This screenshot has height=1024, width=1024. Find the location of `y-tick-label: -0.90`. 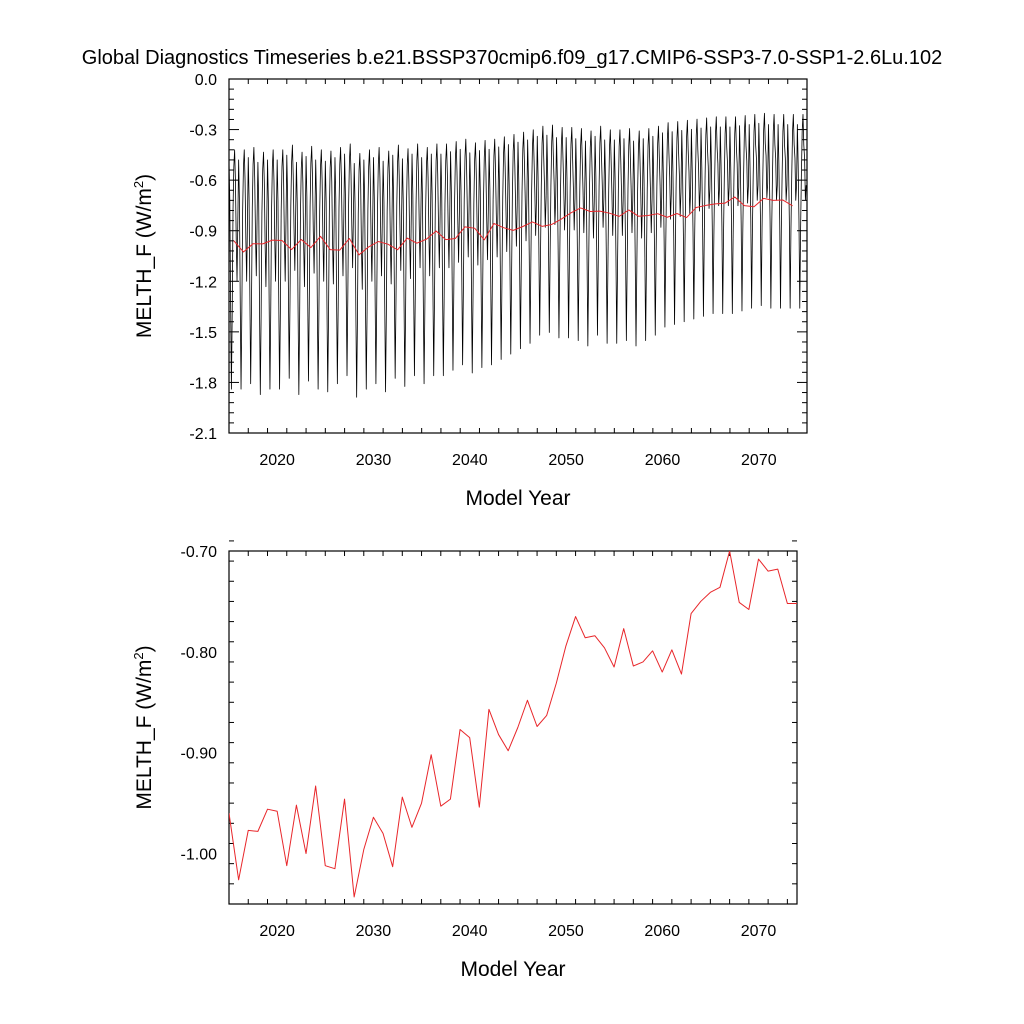

y-tick-label: -0.90 is located at coordinates (199, 754).